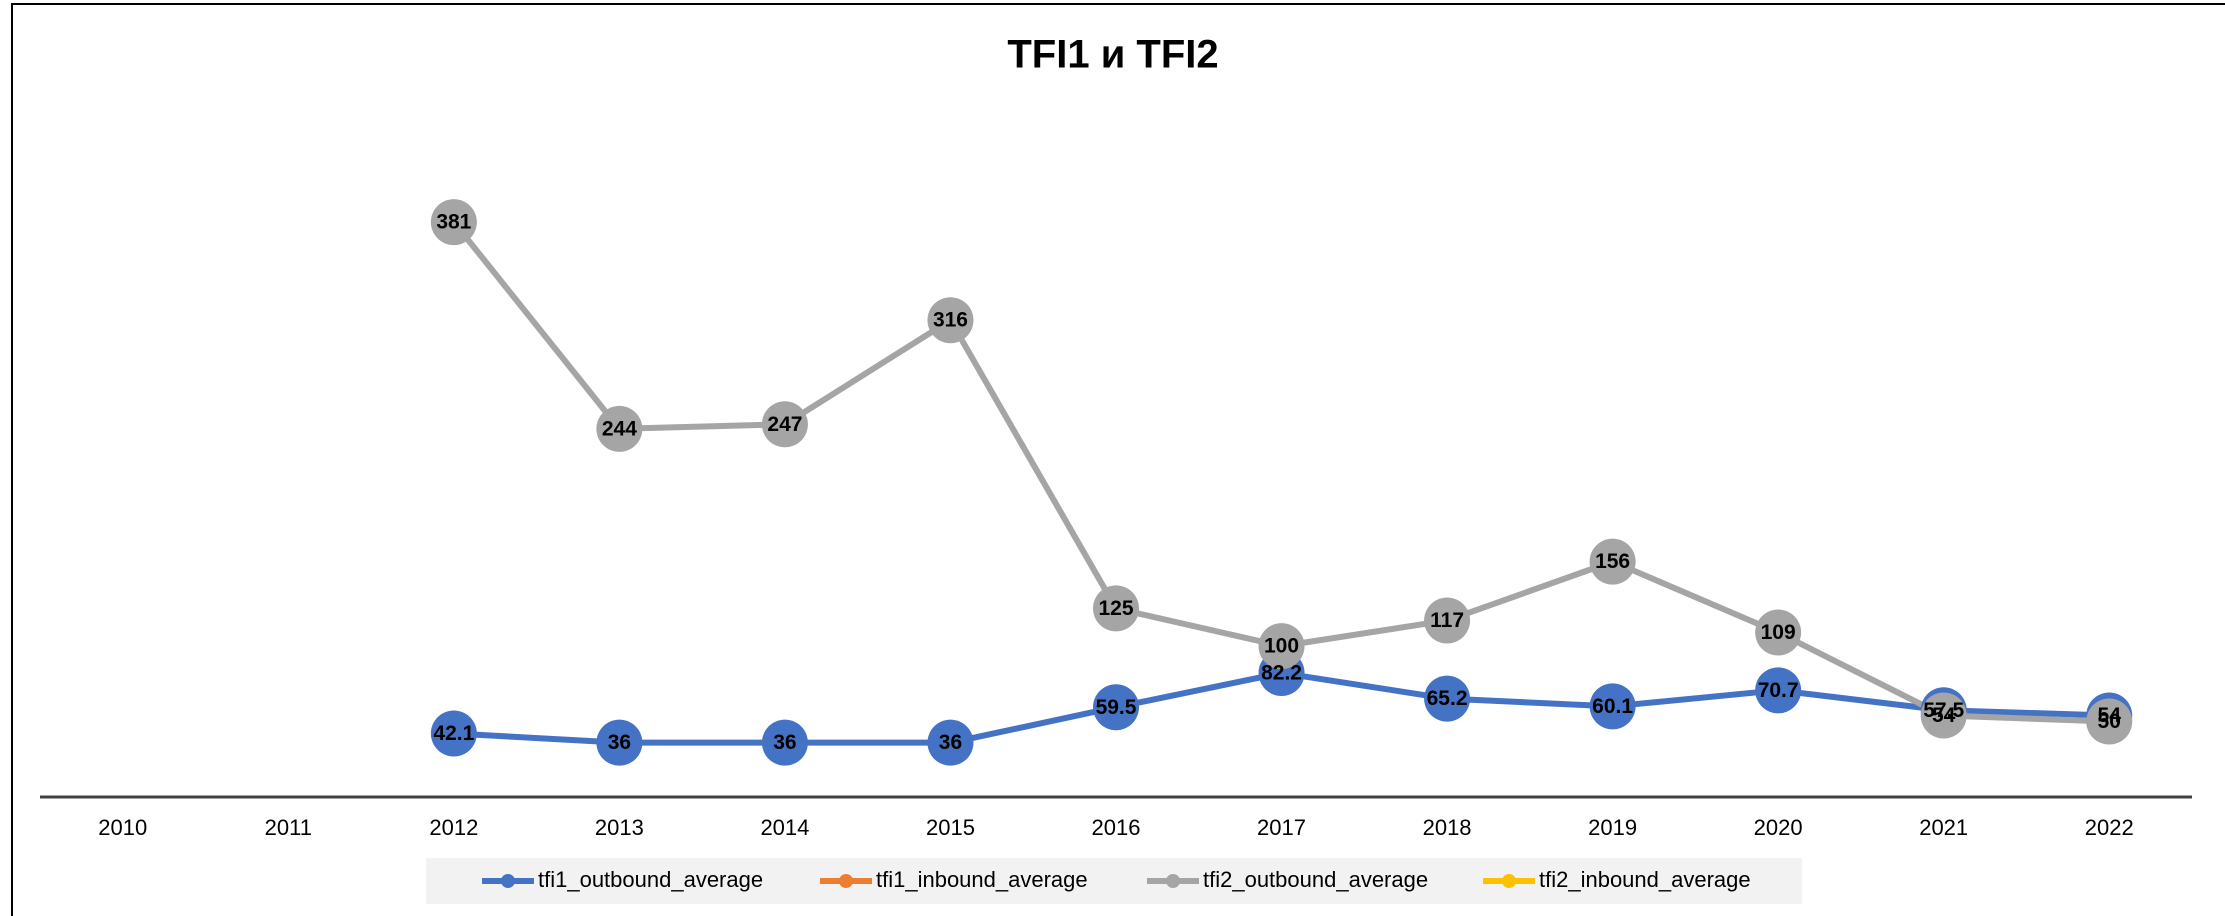 The width and height of the screenshot is (2225, 916). I want to click on x-tick-label: 2021, so click(1943, 827).